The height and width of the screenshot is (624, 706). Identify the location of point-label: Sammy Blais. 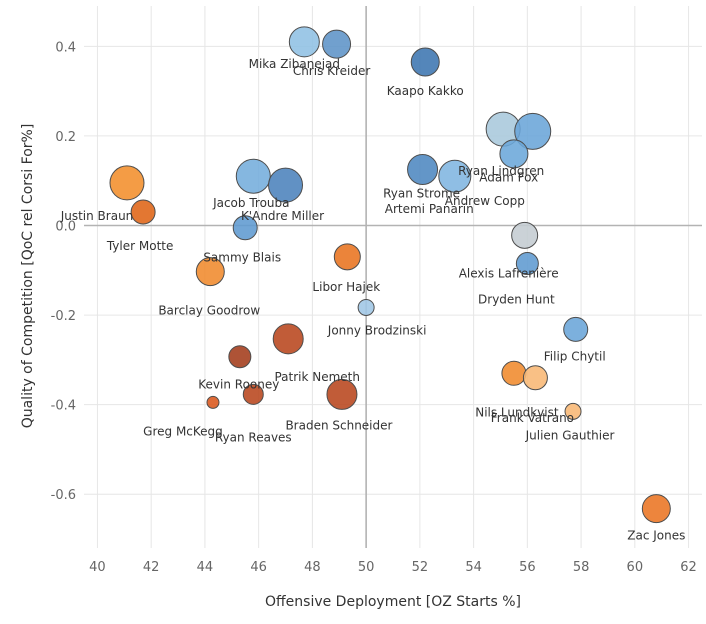
(242, 258).